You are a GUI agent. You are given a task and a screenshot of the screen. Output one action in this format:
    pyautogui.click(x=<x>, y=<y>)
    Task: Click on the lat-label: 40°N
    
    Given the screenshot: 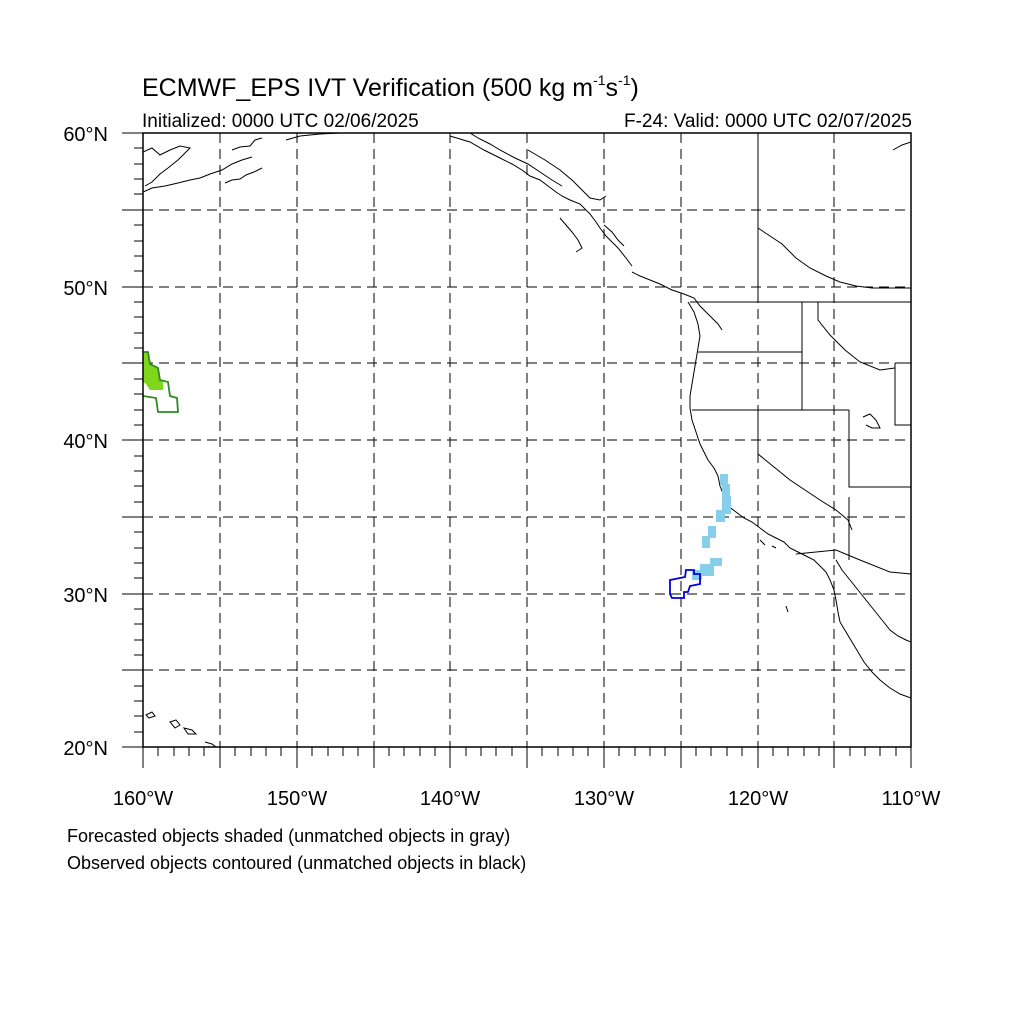 What is the action you would take?
    pyautogui.click(x=85, y=442)
    